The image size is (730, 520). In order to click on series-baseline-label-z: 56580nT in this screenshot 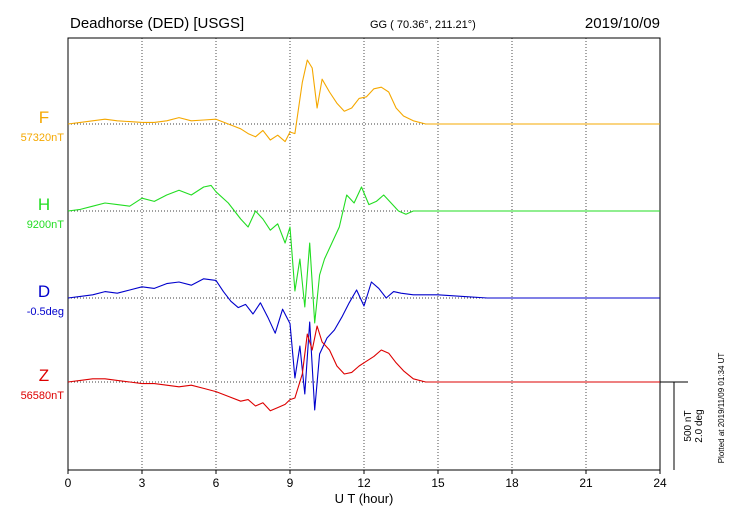, I will do `click(43, 396)`.